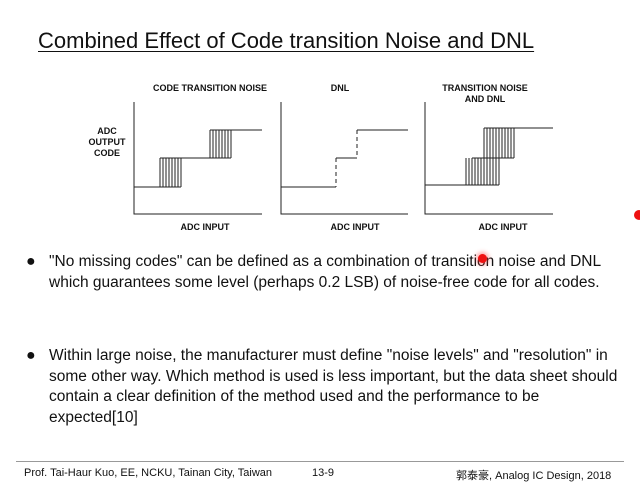  I want to click on panel-title-combined: TRANSITION NOISE AND DNL, so click(485, 93).